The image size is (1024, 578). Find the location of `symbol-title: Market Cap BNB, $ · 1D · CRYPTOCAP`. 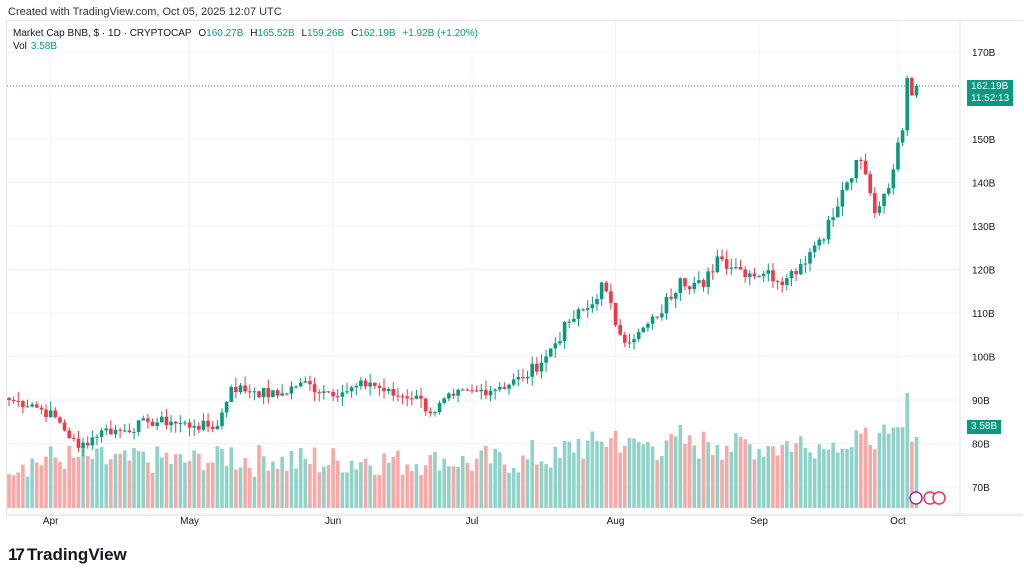

symbol-title: Market Cap BNB, $ · 1D · CRYPTOCAP is located at coordinates (102, 33).